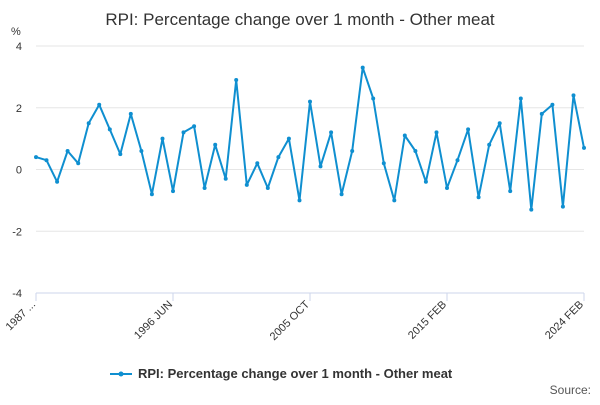  Describe the element at coordinates (17, 232) in the screenshot. I see `y-tick-label: -2` at that location.